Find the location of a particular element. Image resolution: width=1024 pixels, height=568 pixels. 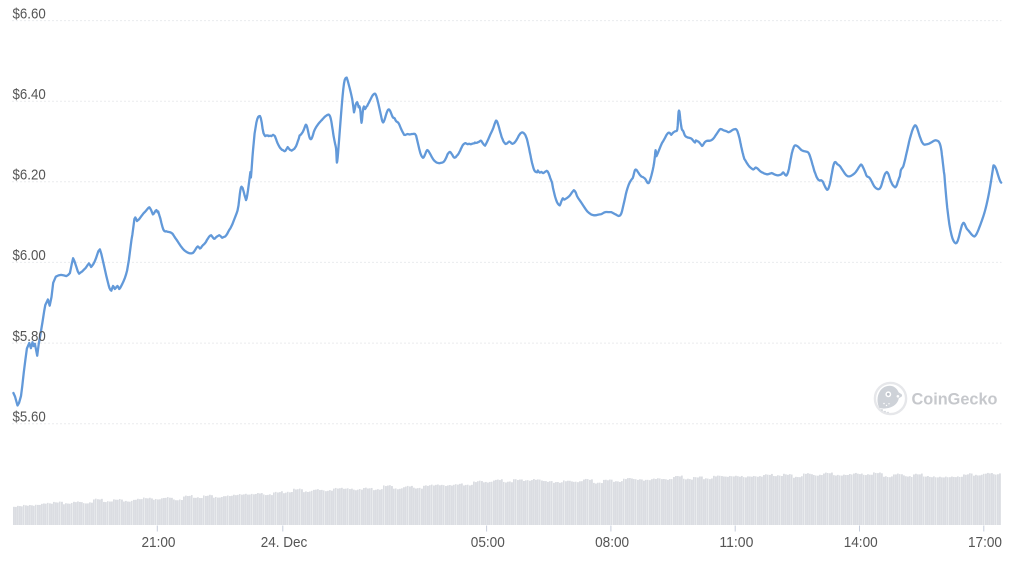

svg-text: 17:00 is located at coordinates (985, 542).